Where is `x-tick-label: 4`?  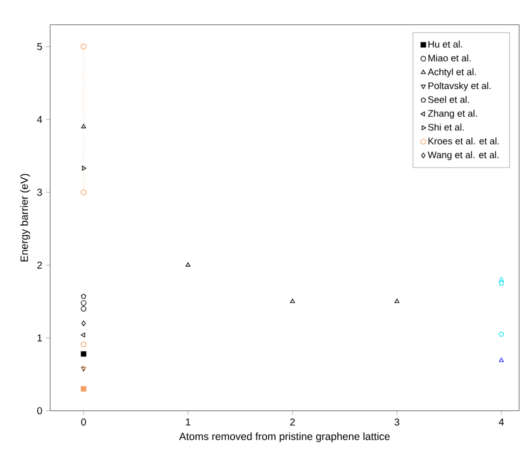 x-tick-label: 4 is located at coordinates (501, 422).